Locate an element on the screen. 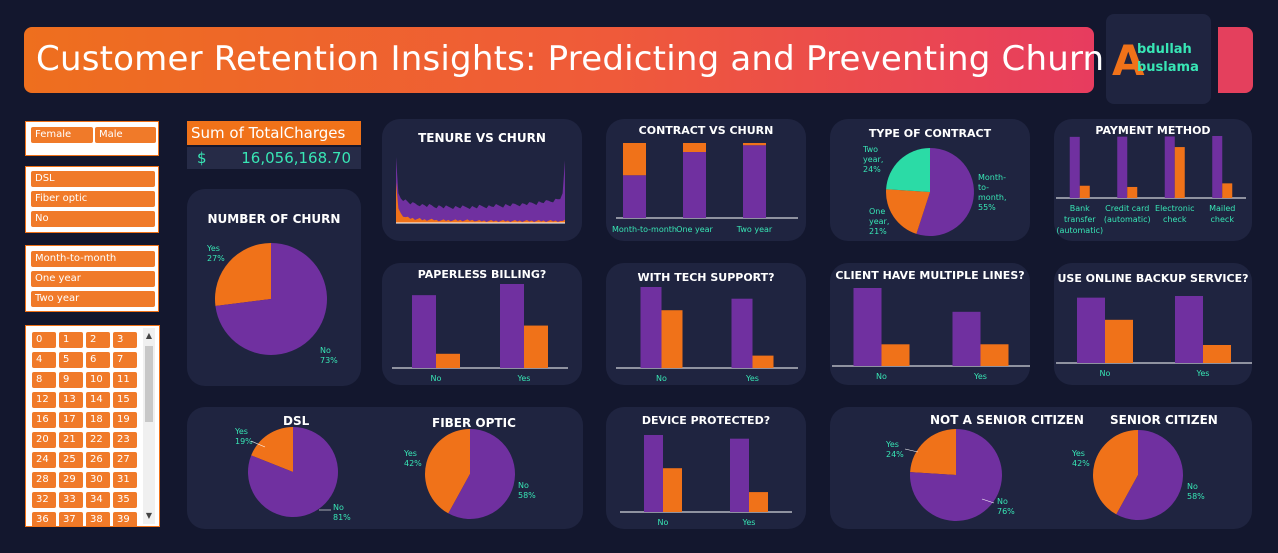  slicer-item-male: Male is located at coordinates (125, 135).